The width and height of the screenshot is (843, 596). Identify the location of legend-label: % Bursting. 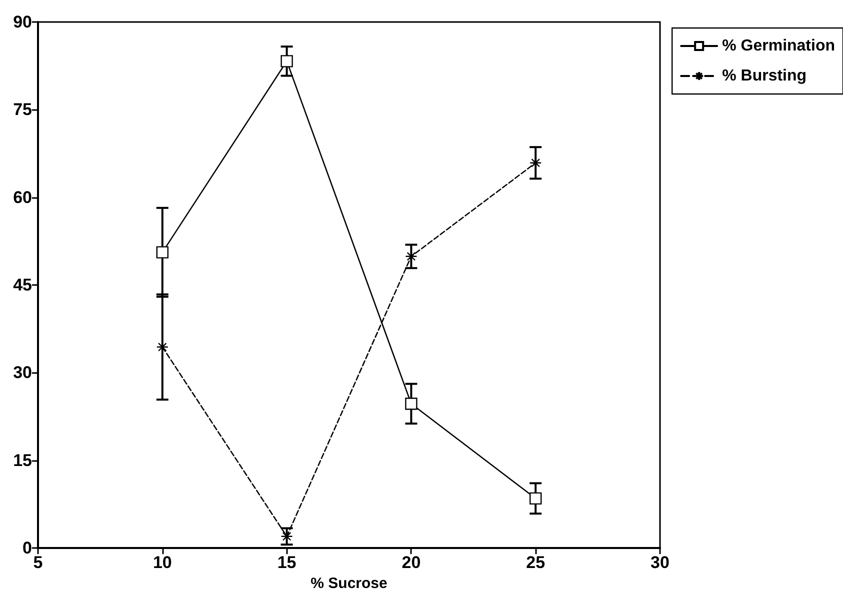
(764, 76).